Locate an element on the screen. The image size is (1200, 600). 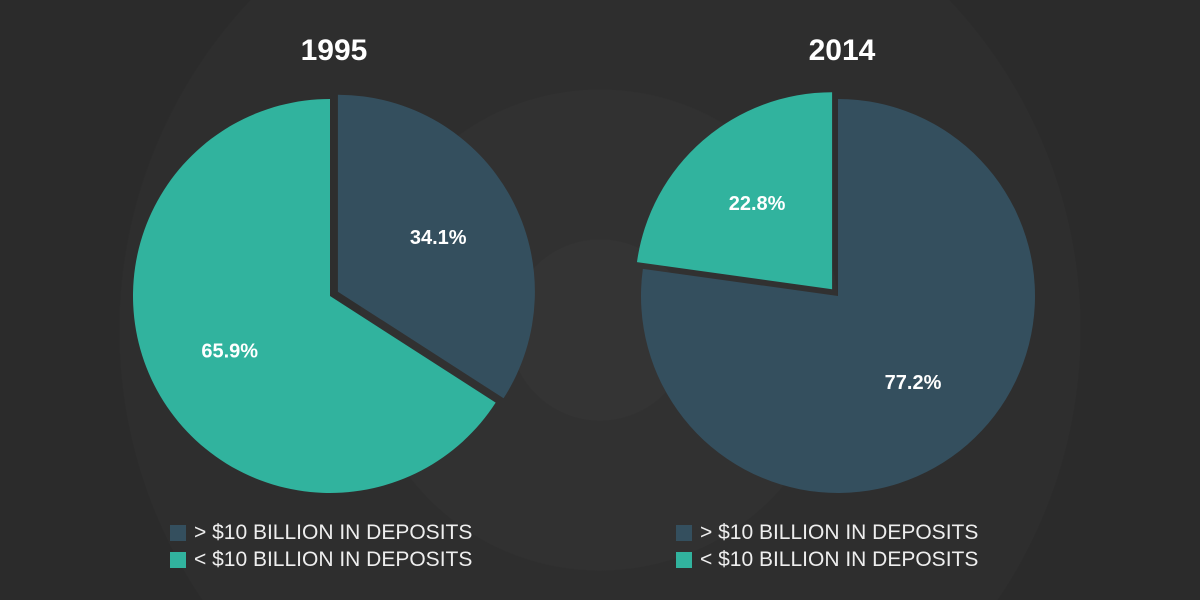
chart-title: 1995 is located at coordinates (334, 50).